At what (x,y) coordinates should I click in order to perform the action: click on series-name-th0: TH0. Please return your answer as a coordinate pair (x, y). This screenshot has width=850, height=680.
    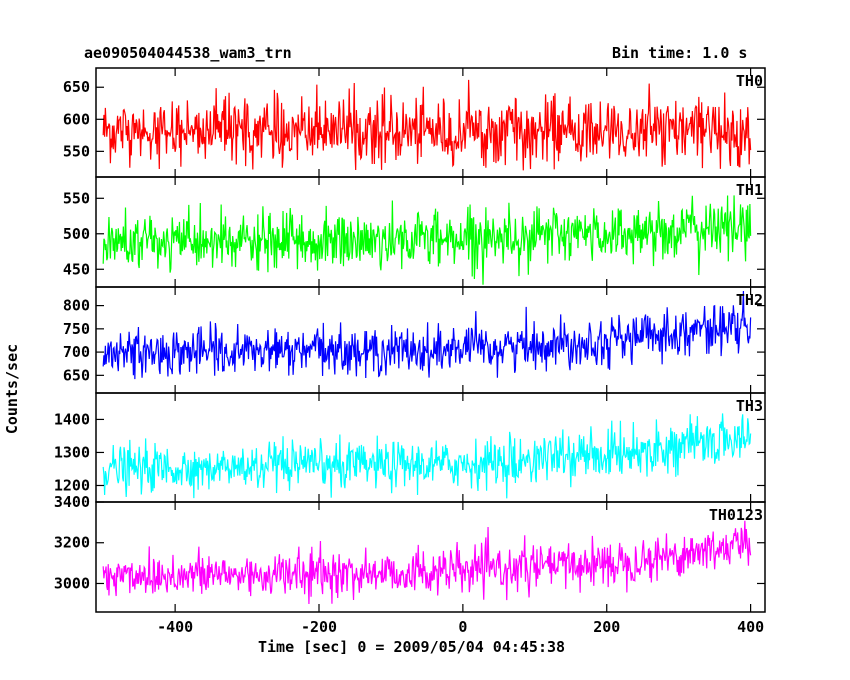
    Looking at the image, I should click on (749, 81).